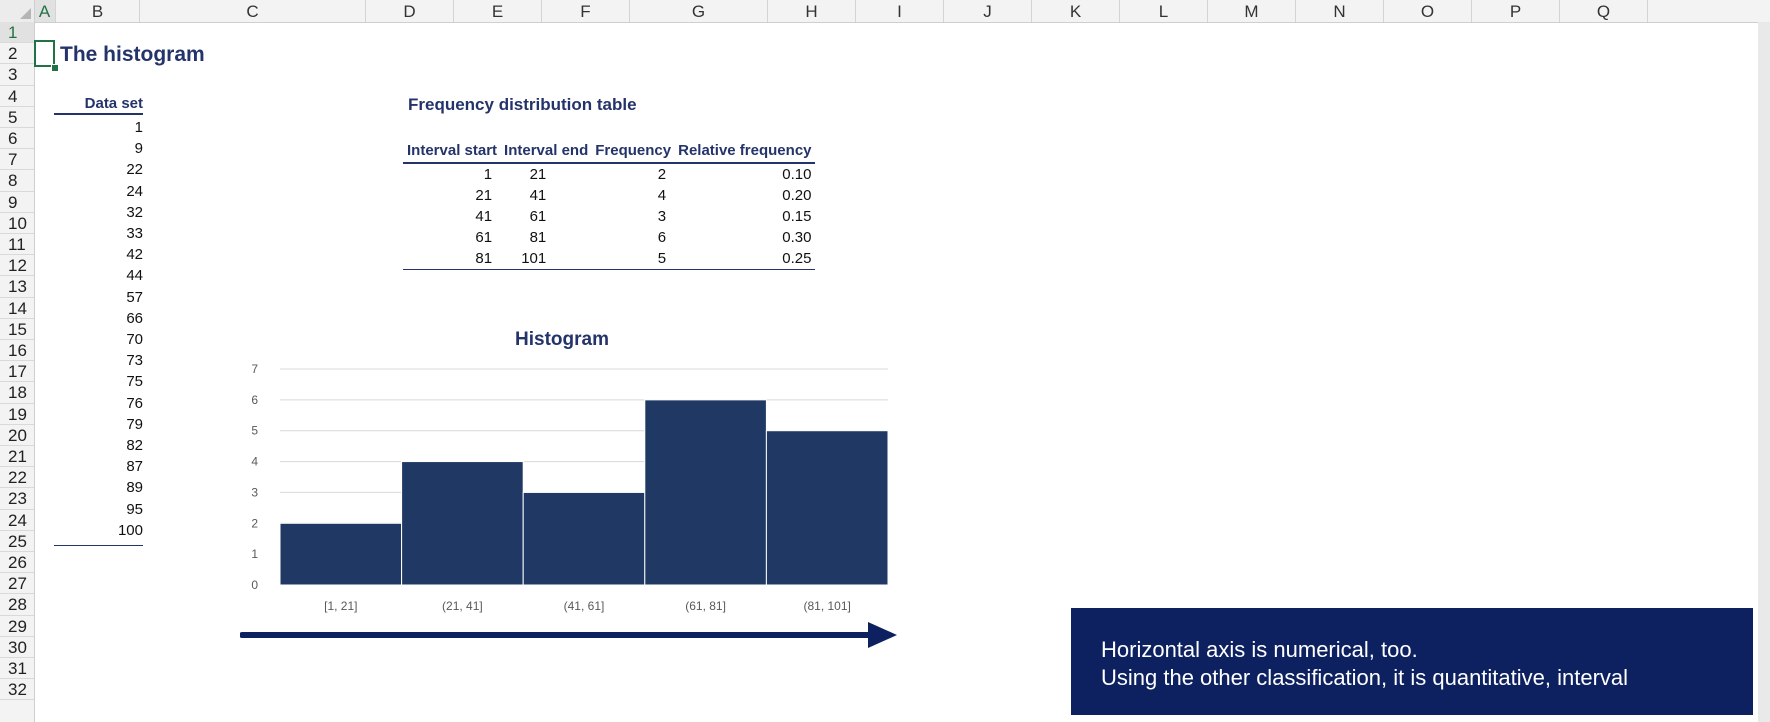  I want to click on data-set-value: 76, so click(134, 403).